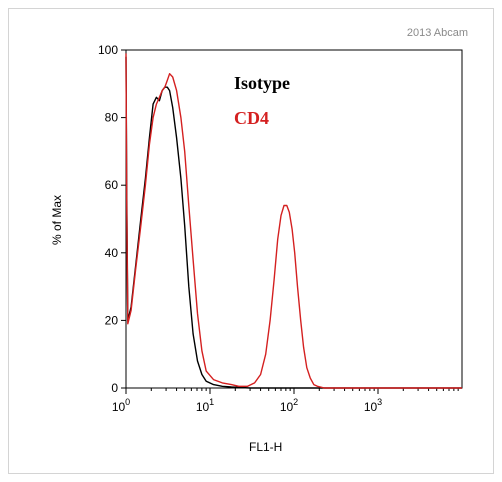 The image size is (502, 482). What do you see at coordinates (205, 405) in the screenshot?
I see `x-tick-label: 10¹` at bounding box center [205, 405].